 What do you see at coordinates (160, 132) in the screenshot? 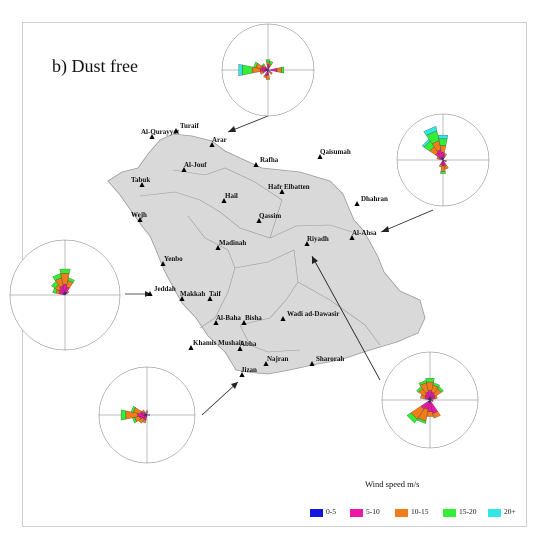
I see `city-label: Al-Qurayyat` at bounding box center [160, 132].